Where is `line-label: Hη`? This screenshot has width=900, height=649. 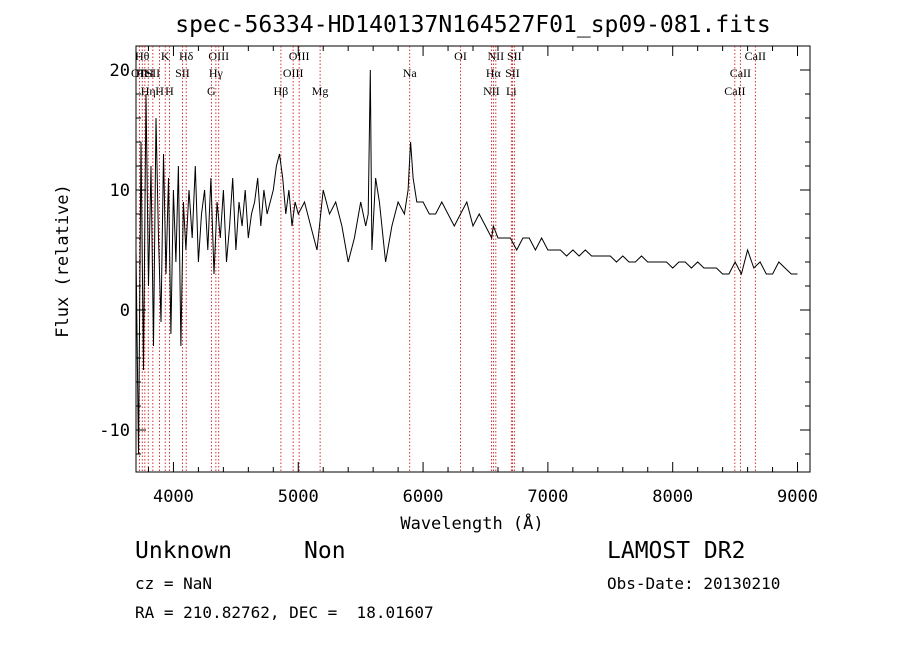 line-label: Hη is located at coordinates (148, 91).